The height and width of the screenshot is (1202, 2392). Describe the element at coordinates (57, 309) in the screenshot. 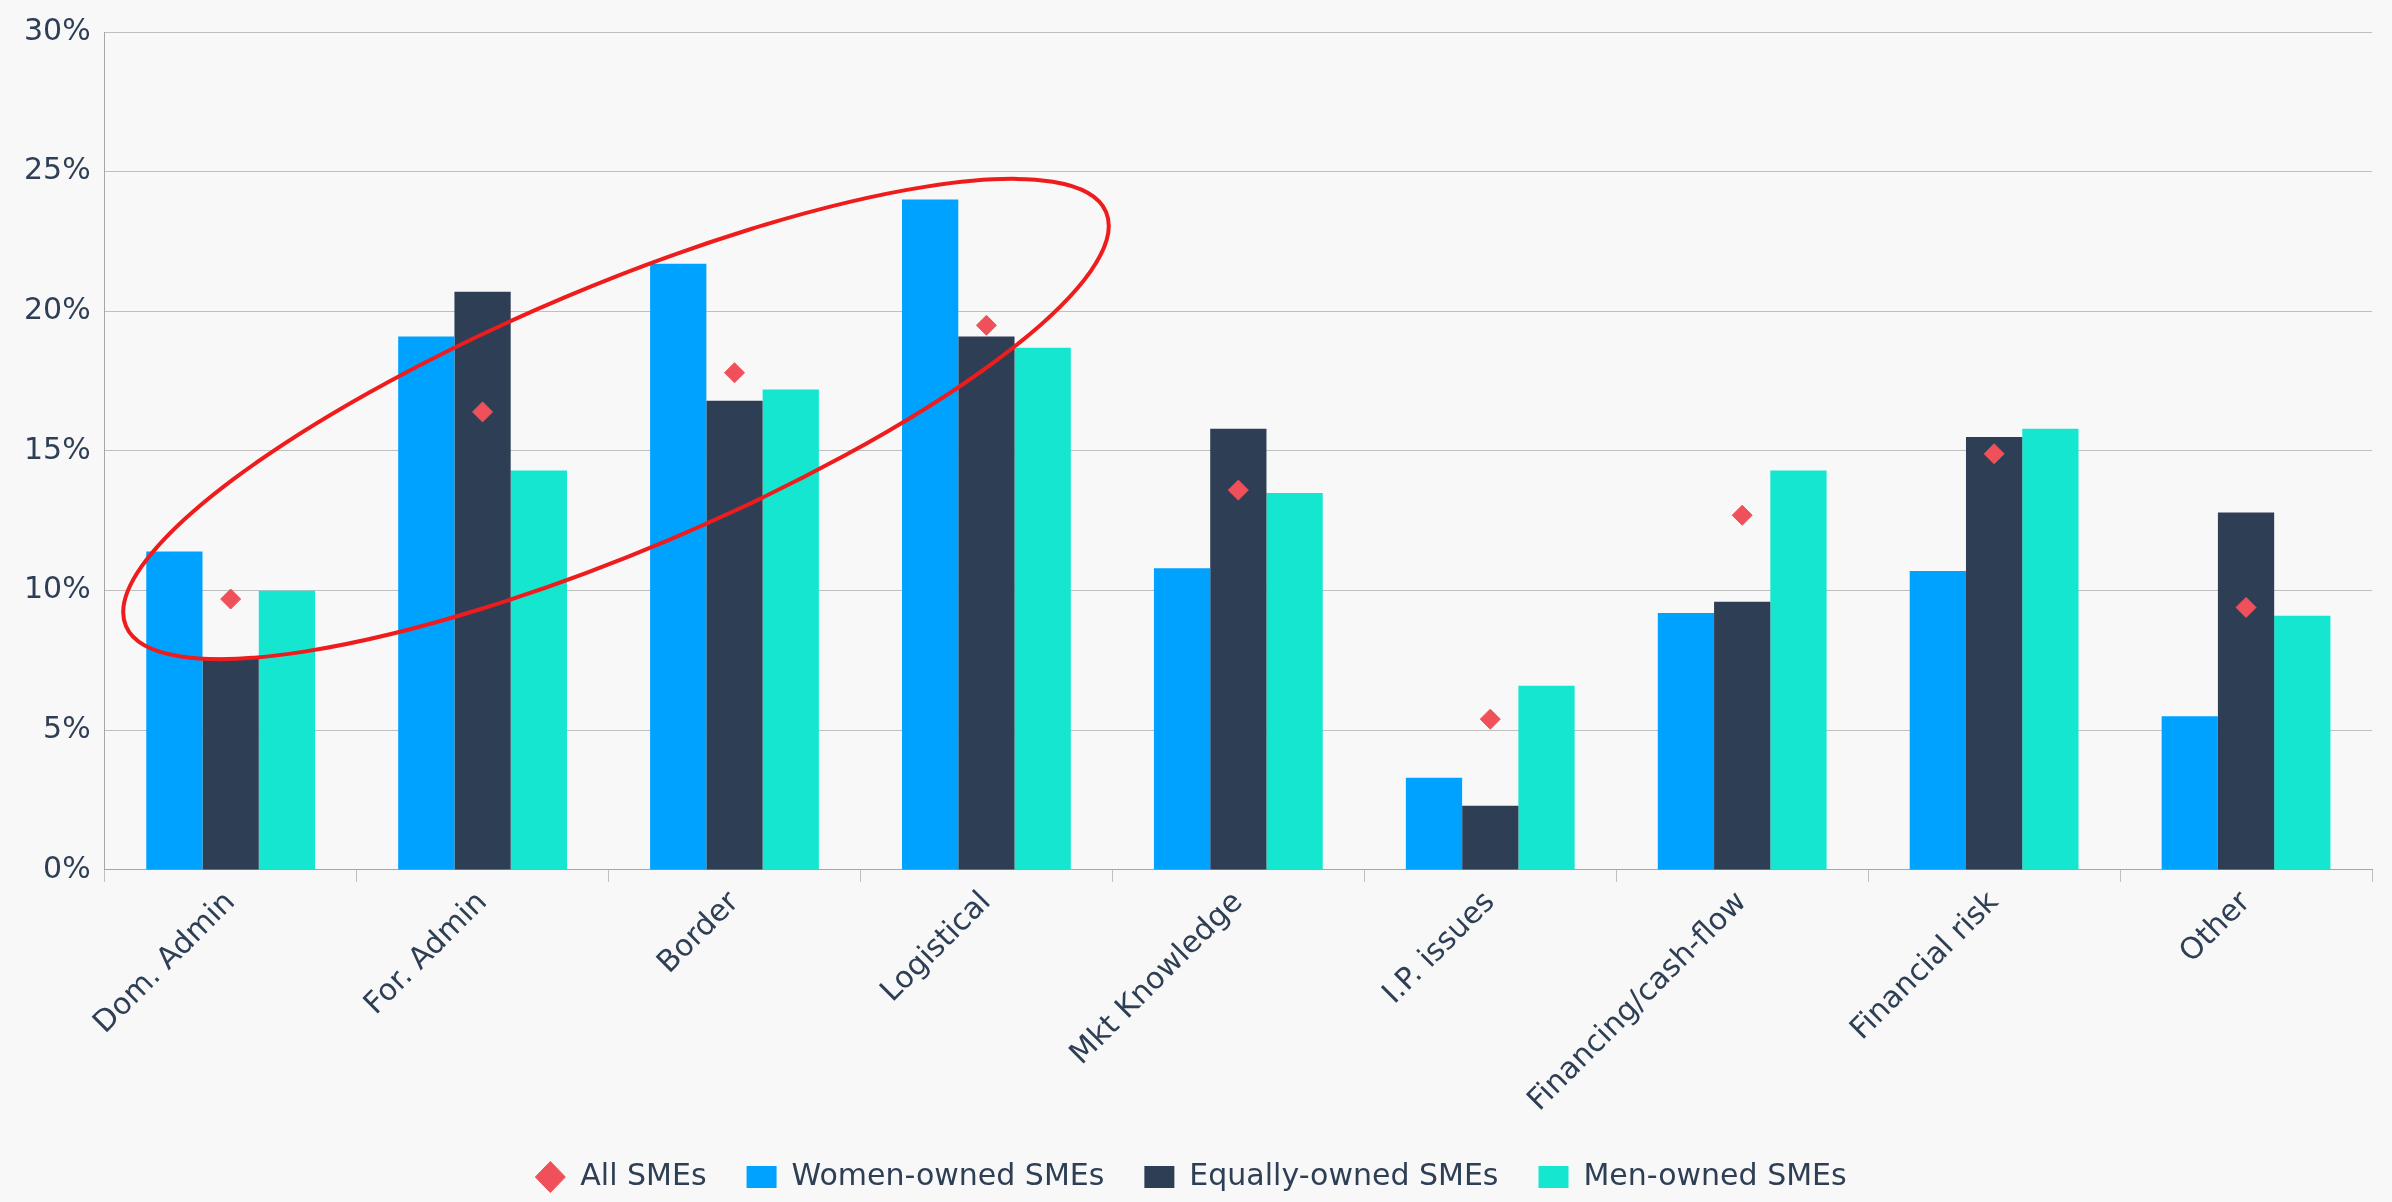

I see `y-tick-label: 20%` at that location.